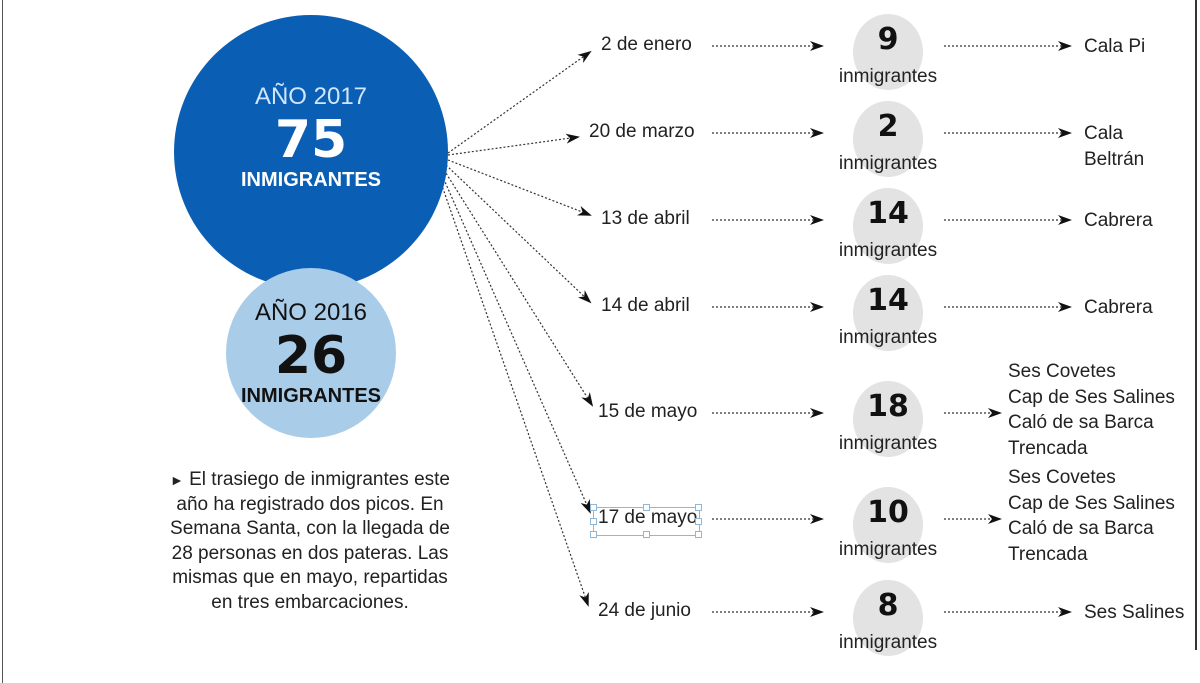 The image size is (1200, 683). Describe the element at coordinates (645, 218) in the screenshot. I see `arrival-date: 13 de abril` at that location.